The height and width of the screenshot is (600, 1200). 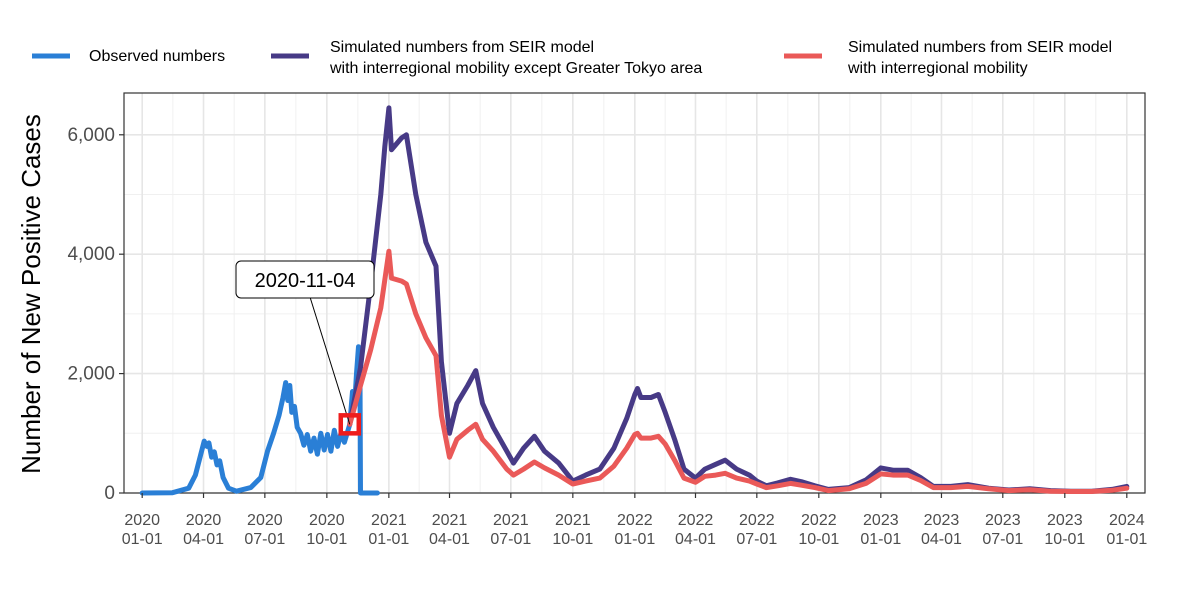 I want to click on y-tick-label: 0, so click(x=109, y=493).